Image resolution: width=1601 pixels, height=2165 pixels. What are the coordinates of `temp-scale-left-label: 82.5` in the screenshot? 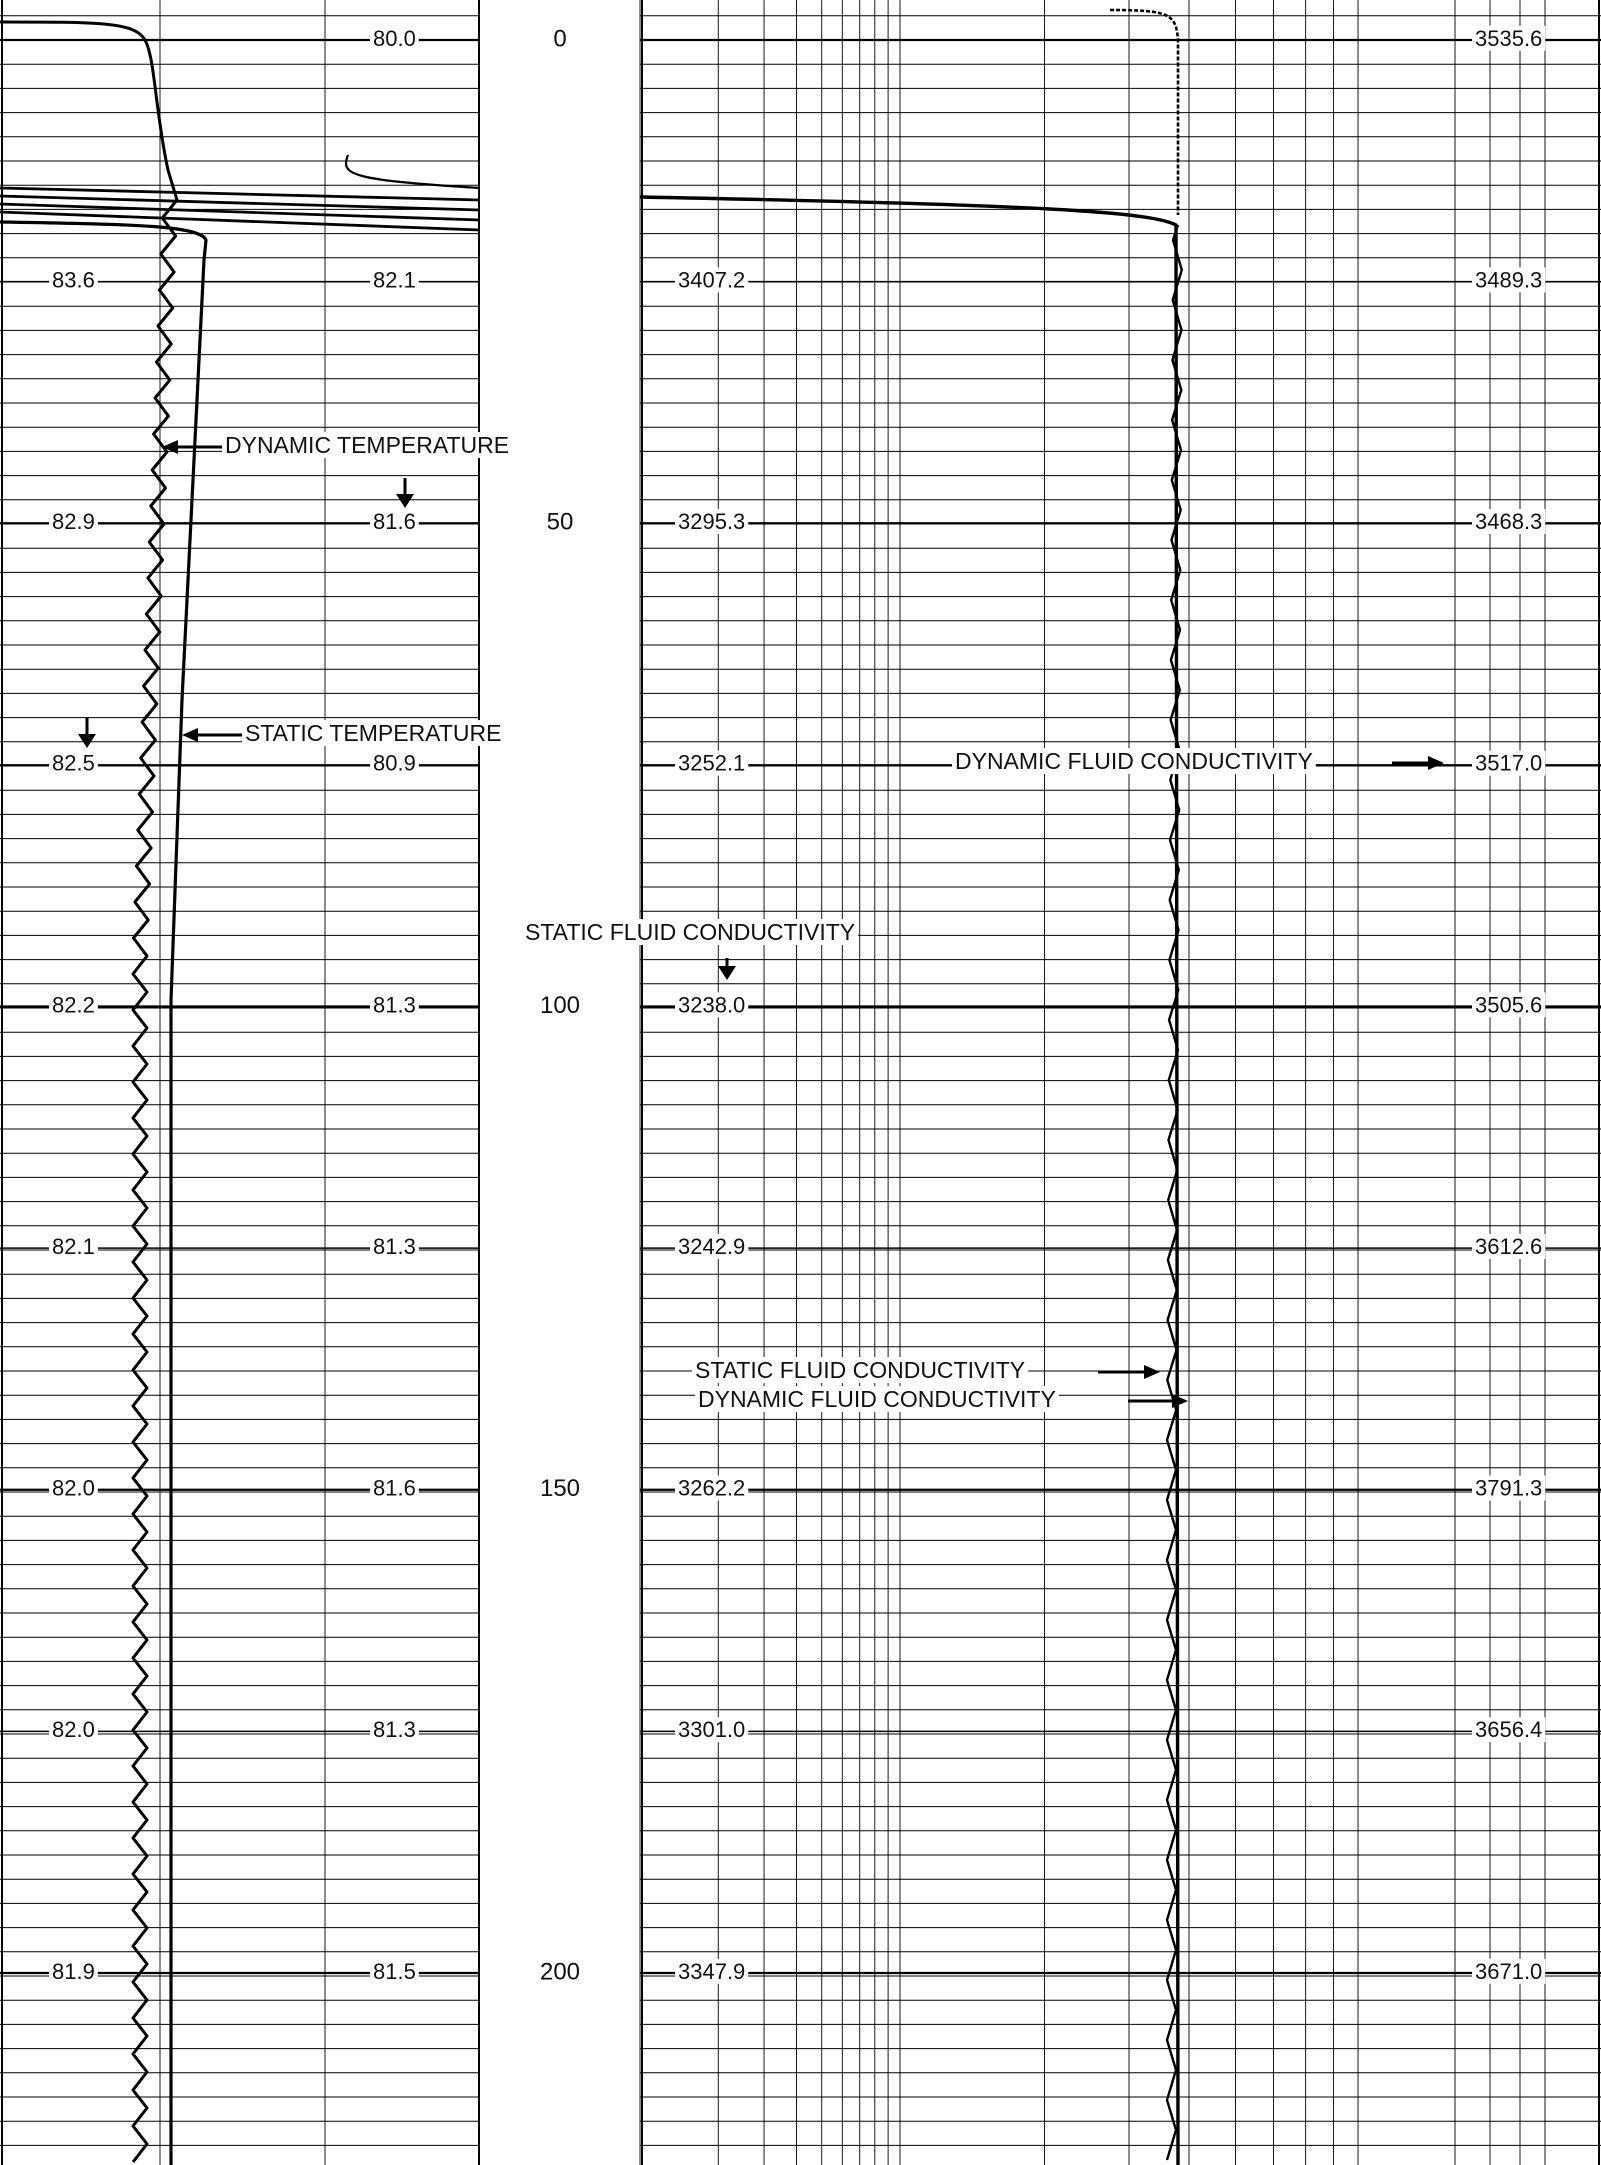 It's located at (73, 763).